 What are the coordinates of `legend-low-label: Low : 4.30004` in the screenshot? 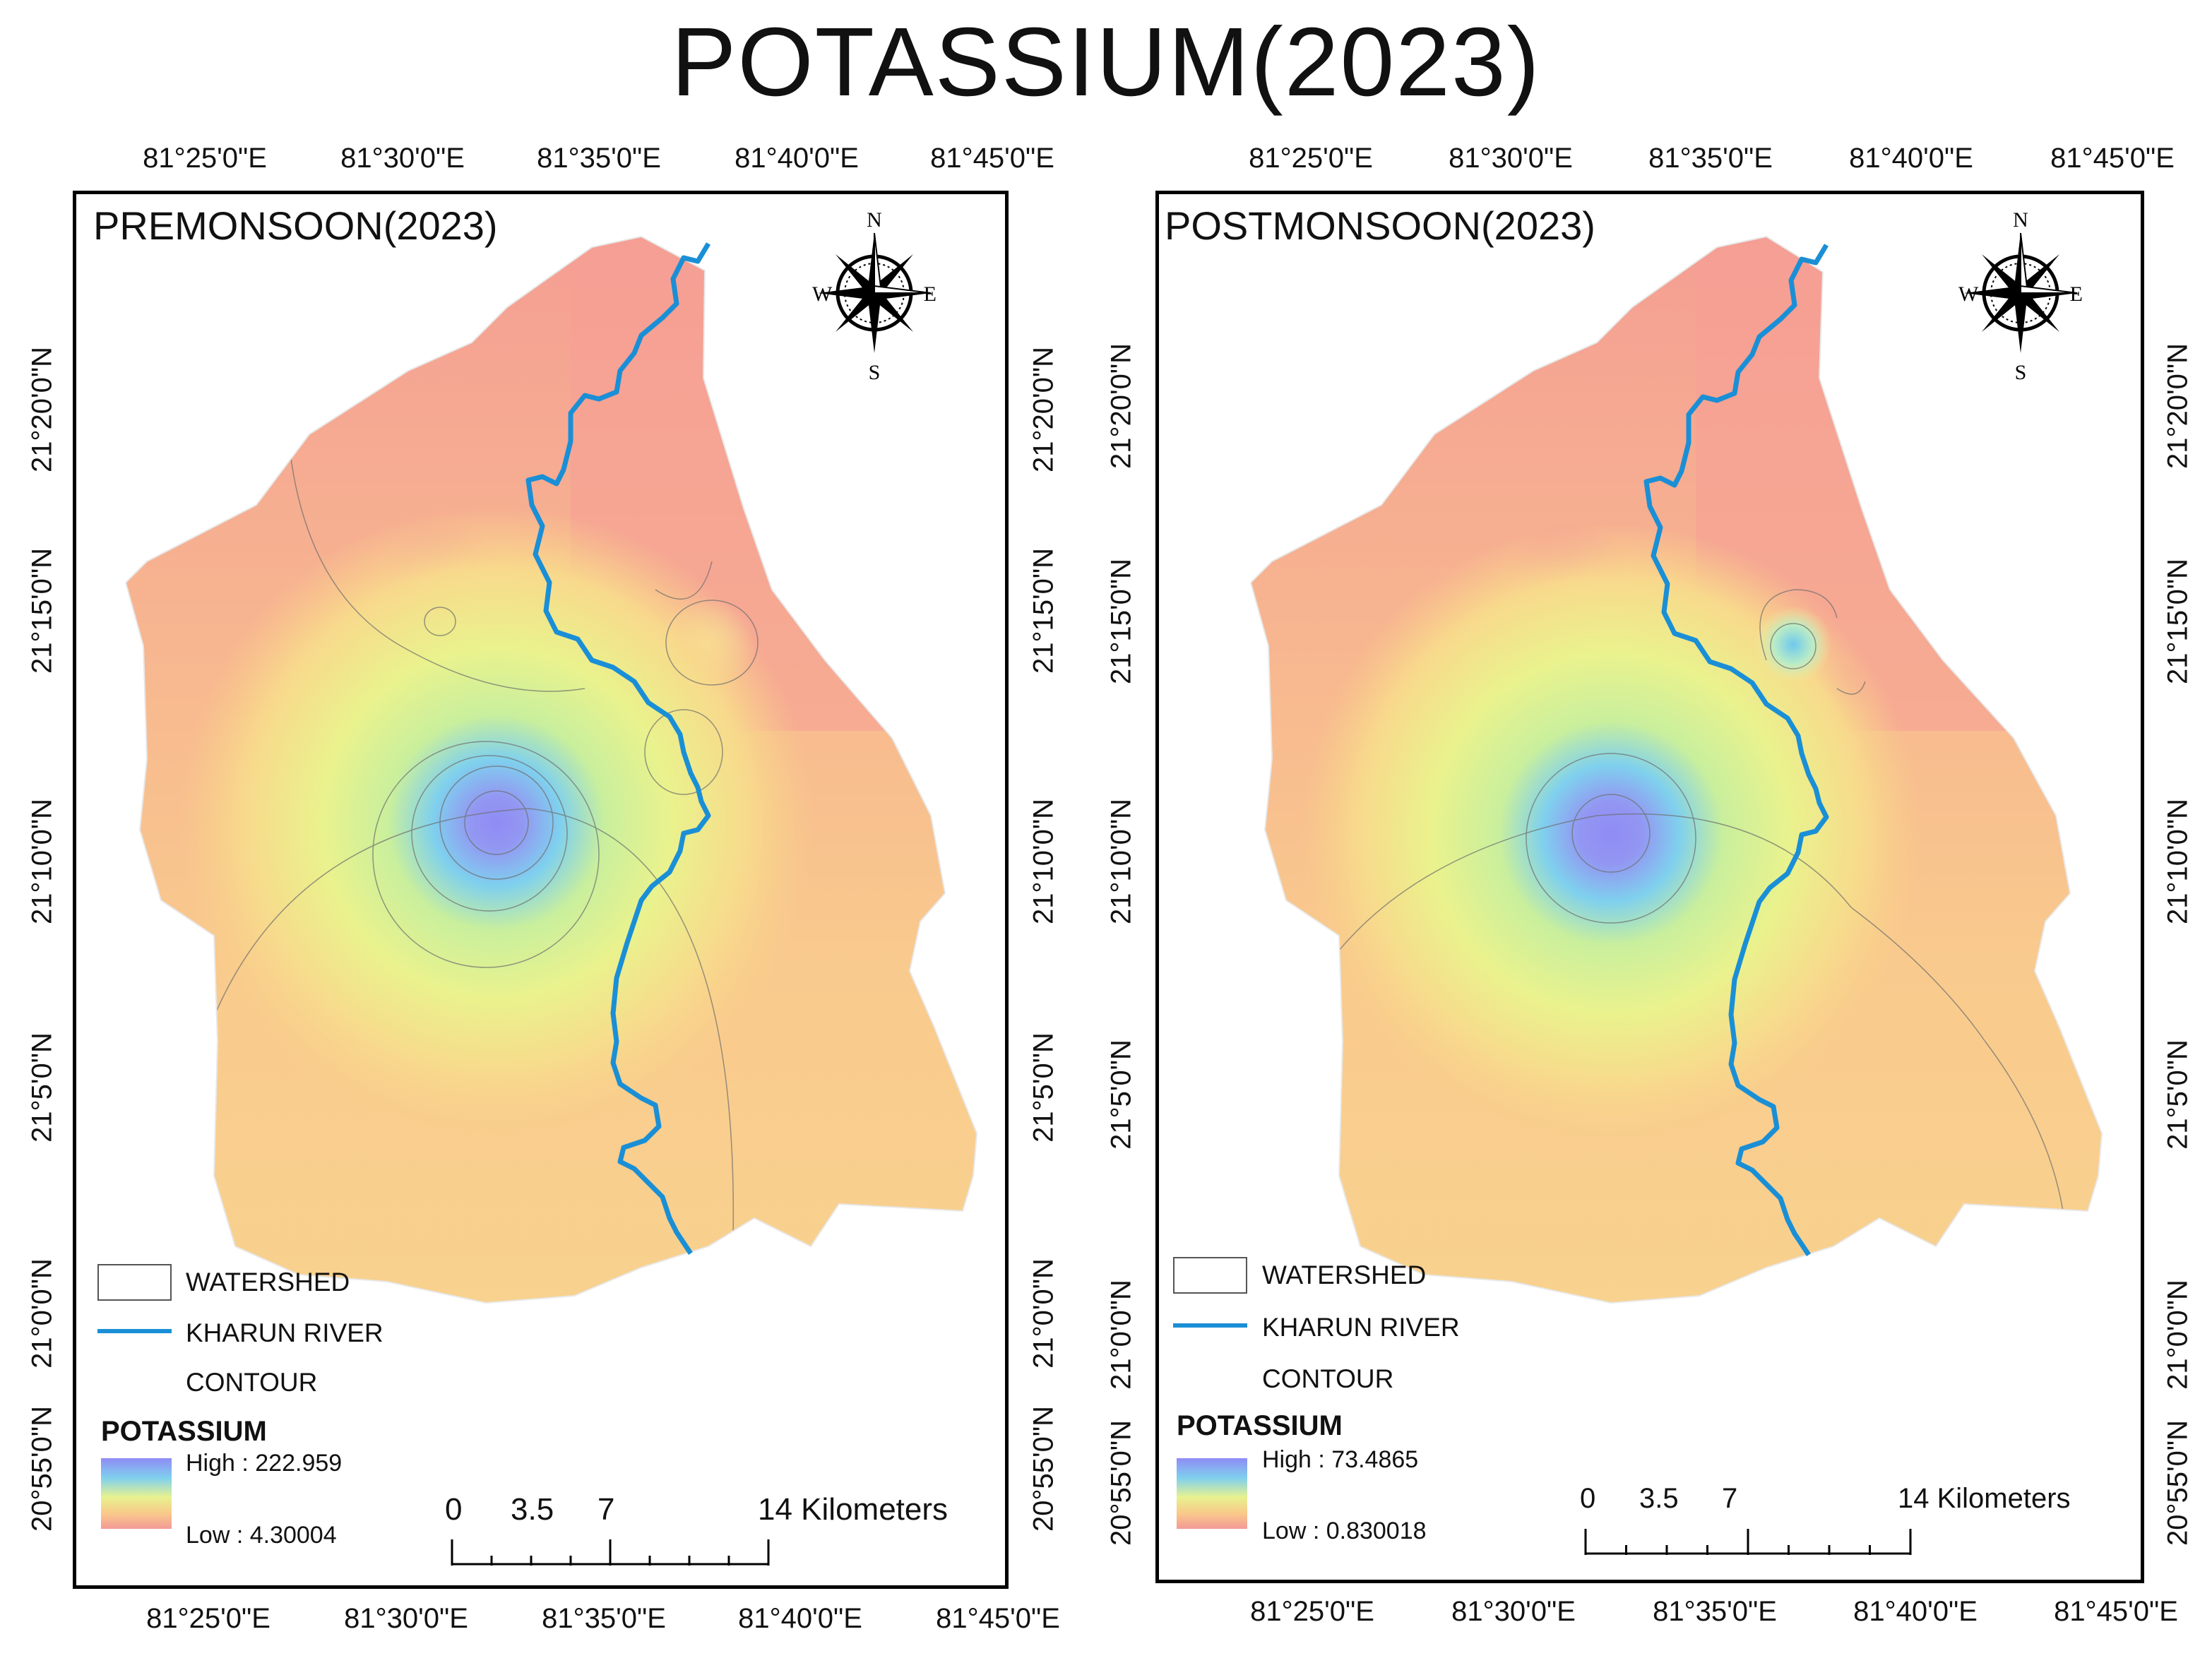 It's located at (261, 1535).